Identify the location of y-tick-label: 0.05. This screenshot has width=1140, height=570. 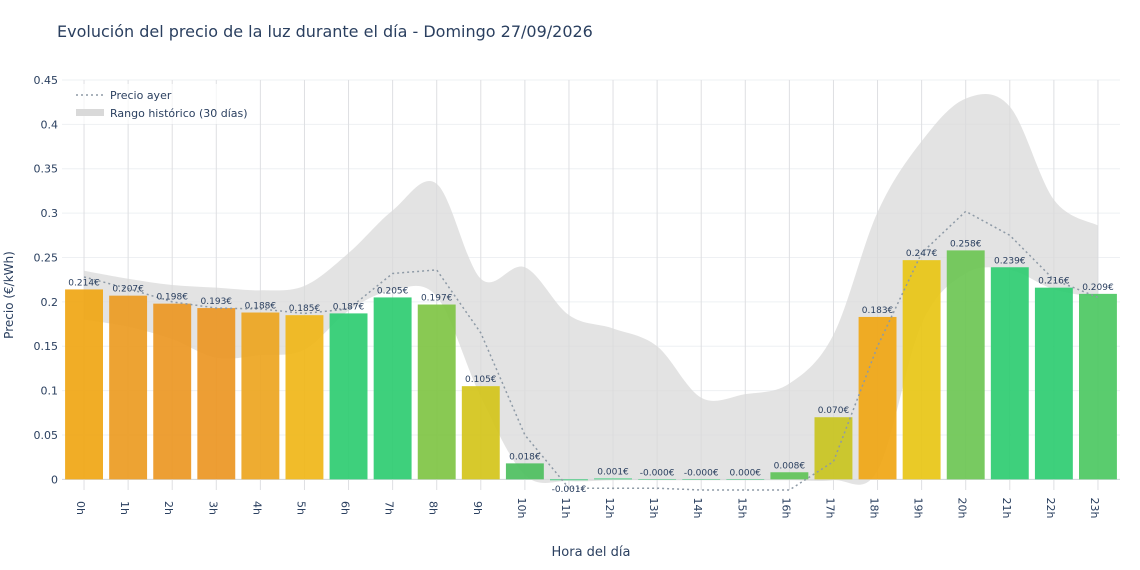
(46, 435).